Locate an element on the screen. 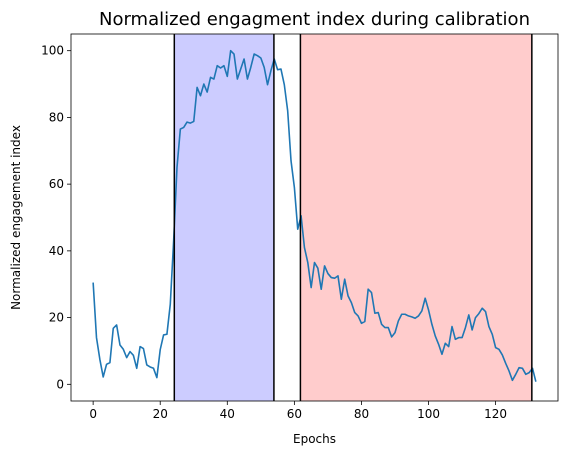  y-tick-label: 80 is located at coordinates (56, 117).